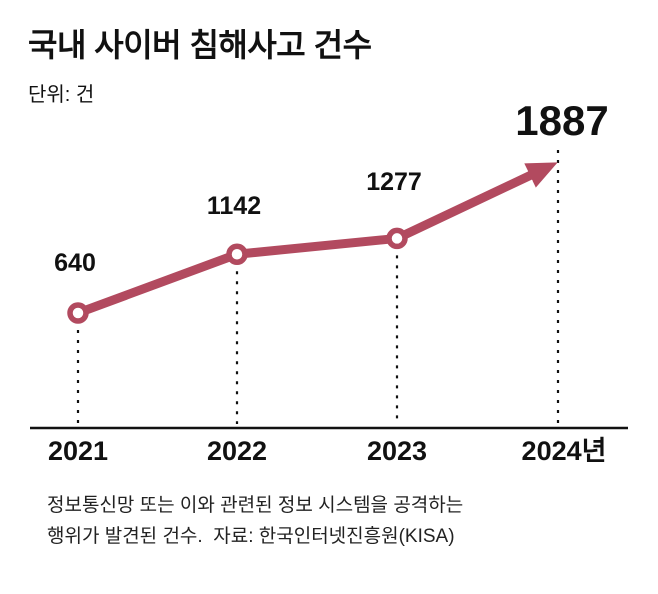  What do you see at coordinates (78, 451) in the screenshot?
I see `x-axis-label-2021: 2021` at bounding box center [78, 451].